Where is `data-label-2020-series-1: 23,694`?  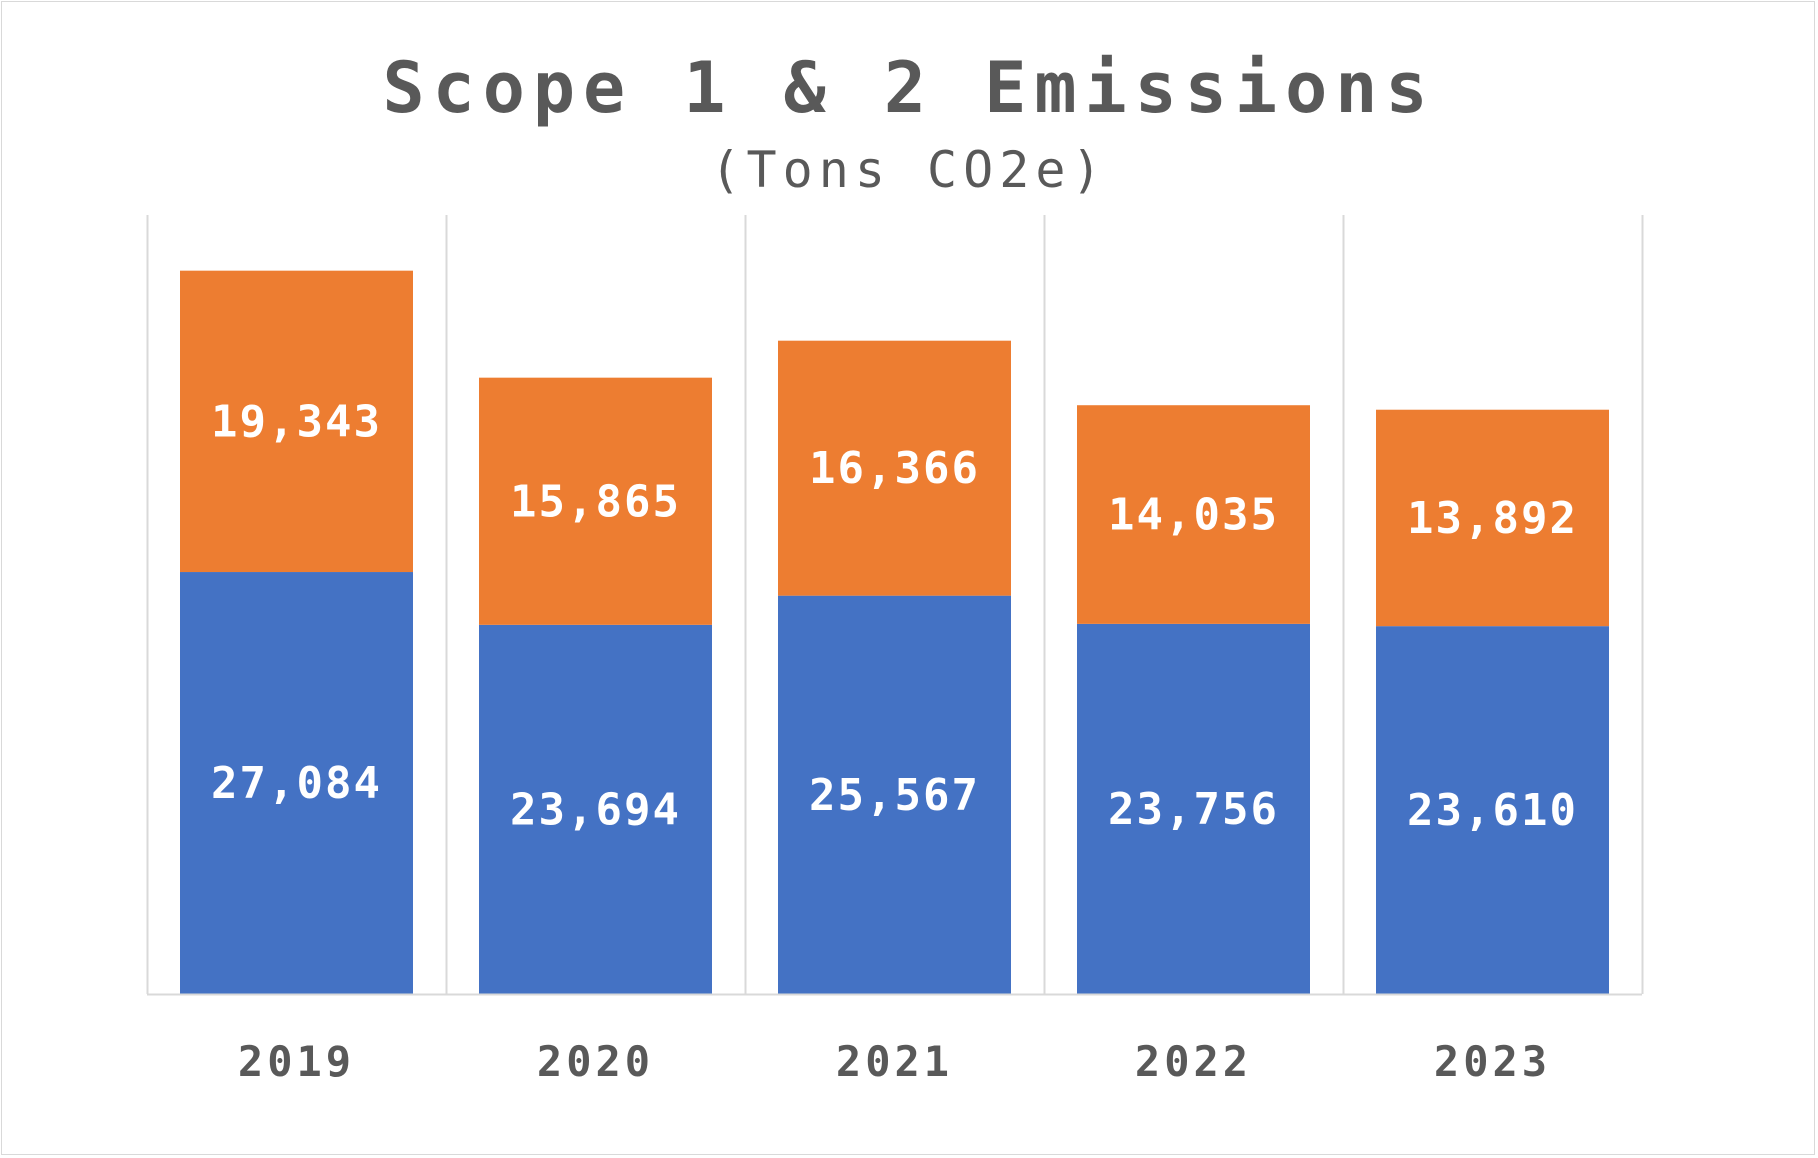
data-label-2020-series-1: 23,694 is located at coordinates (595, 809).